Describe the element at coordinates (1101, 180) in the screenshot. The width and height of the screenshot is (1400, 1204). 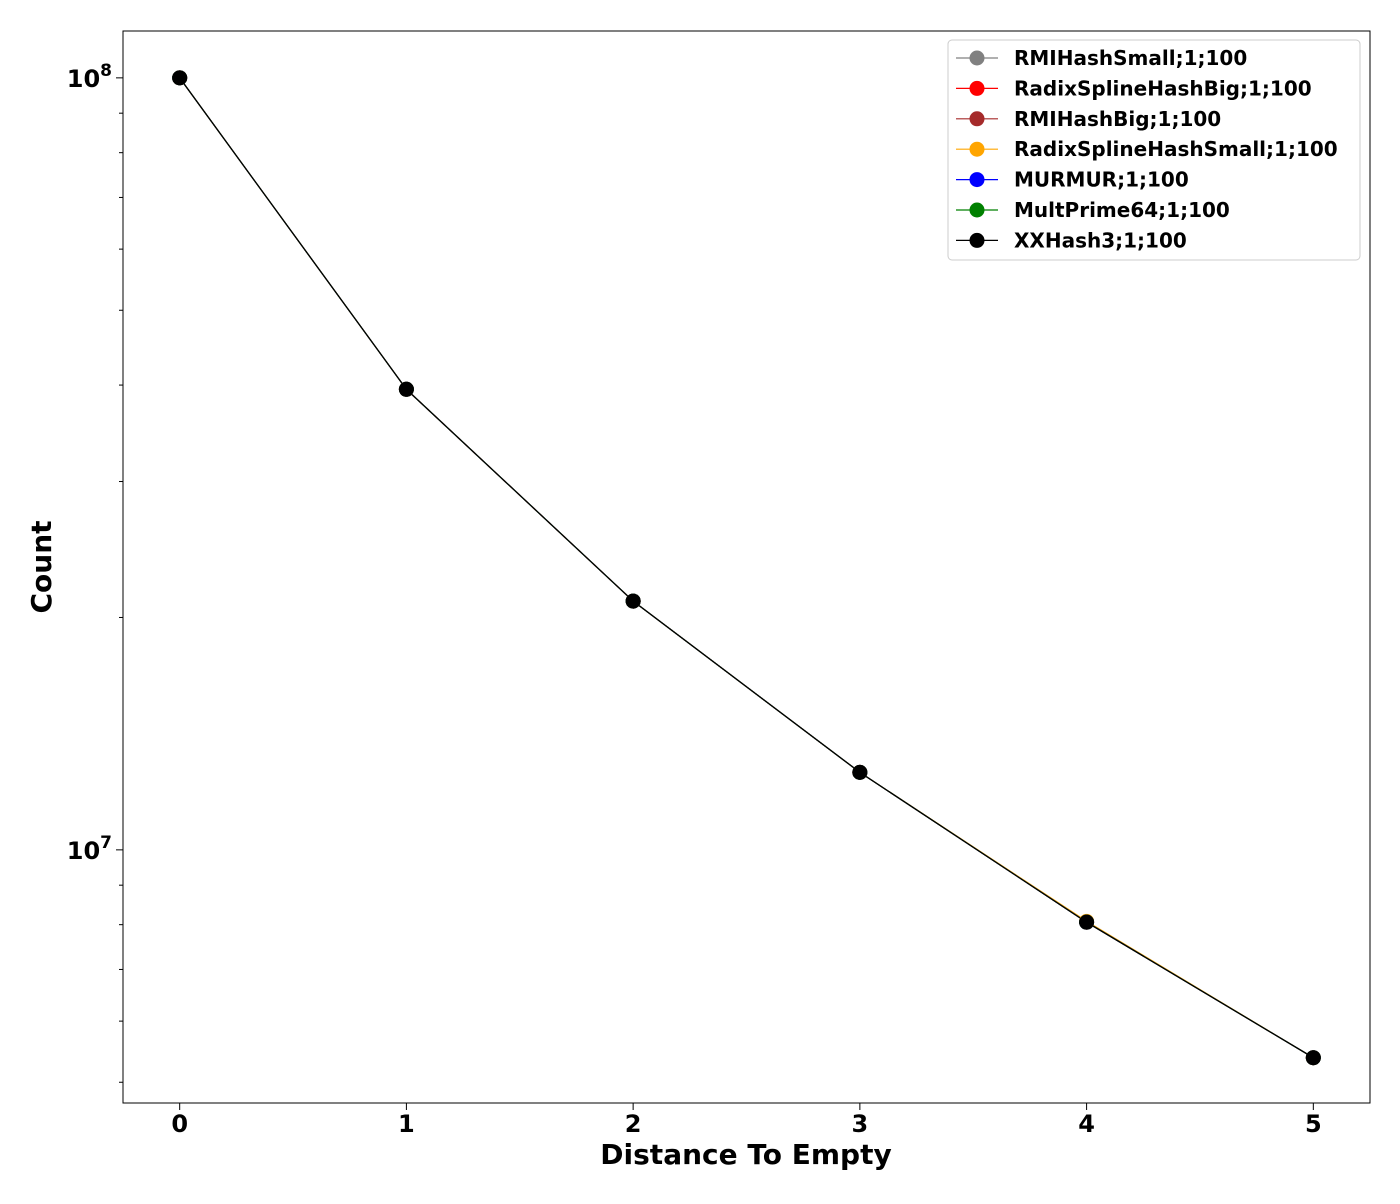
I see `legend-label: MURMUR;1;100` at that location.